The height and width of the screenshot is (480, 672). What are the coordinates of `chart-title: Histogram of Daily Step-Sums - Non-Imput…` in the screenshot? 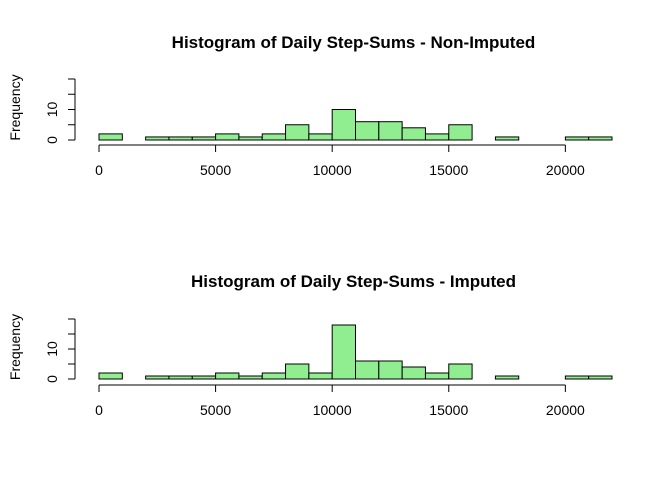 It's located at (354, 42).